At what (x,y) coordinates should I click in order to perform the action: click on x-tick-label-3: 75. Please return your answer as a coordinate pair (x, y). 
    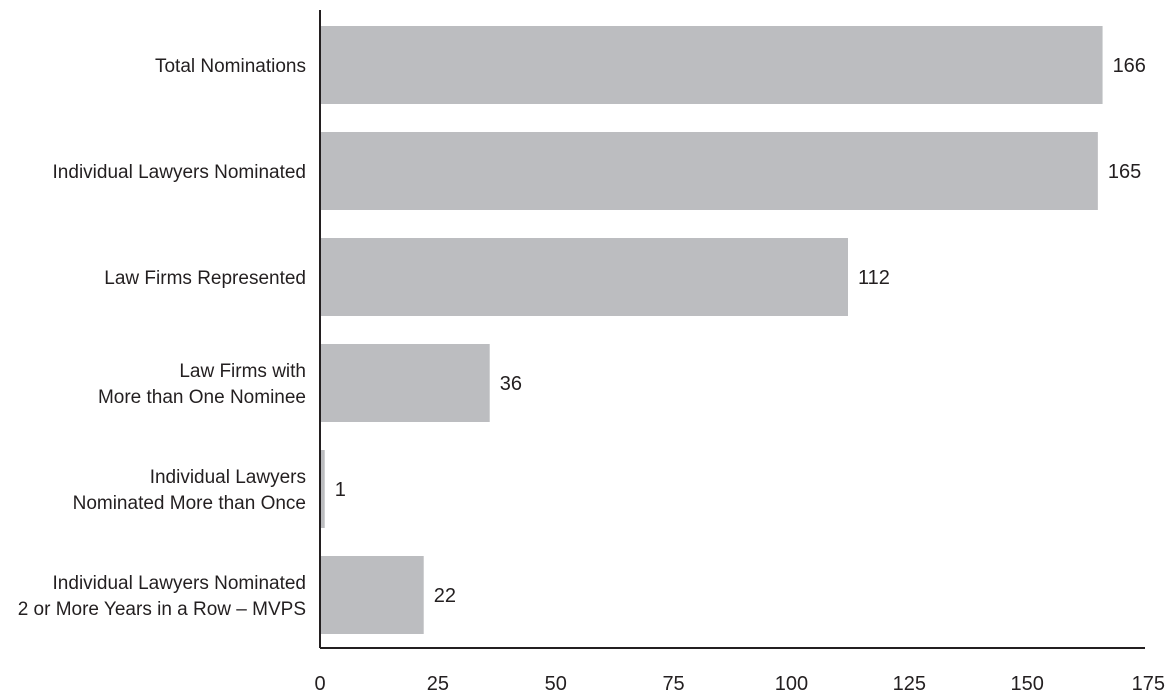
    Looking at the image, I should click on (673, 684).